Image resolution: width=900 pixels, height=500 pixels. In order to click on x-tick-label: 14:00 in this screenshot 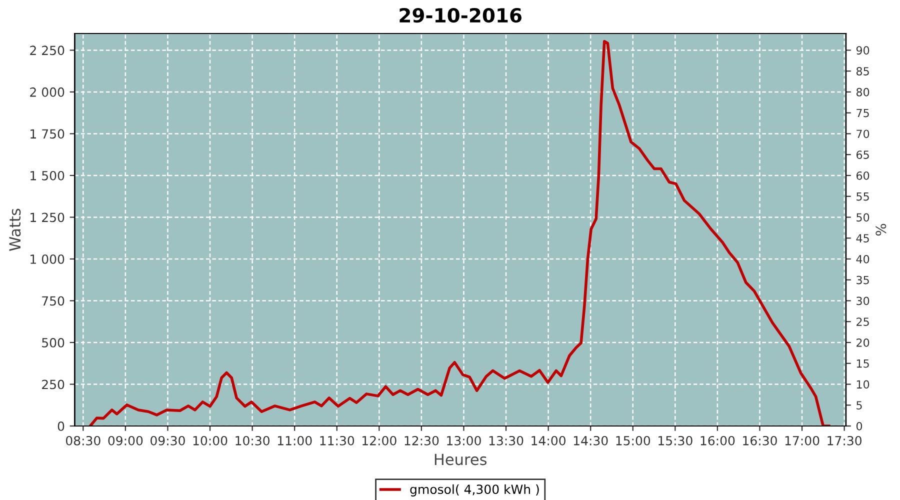, I will do `click(549, 441)`.